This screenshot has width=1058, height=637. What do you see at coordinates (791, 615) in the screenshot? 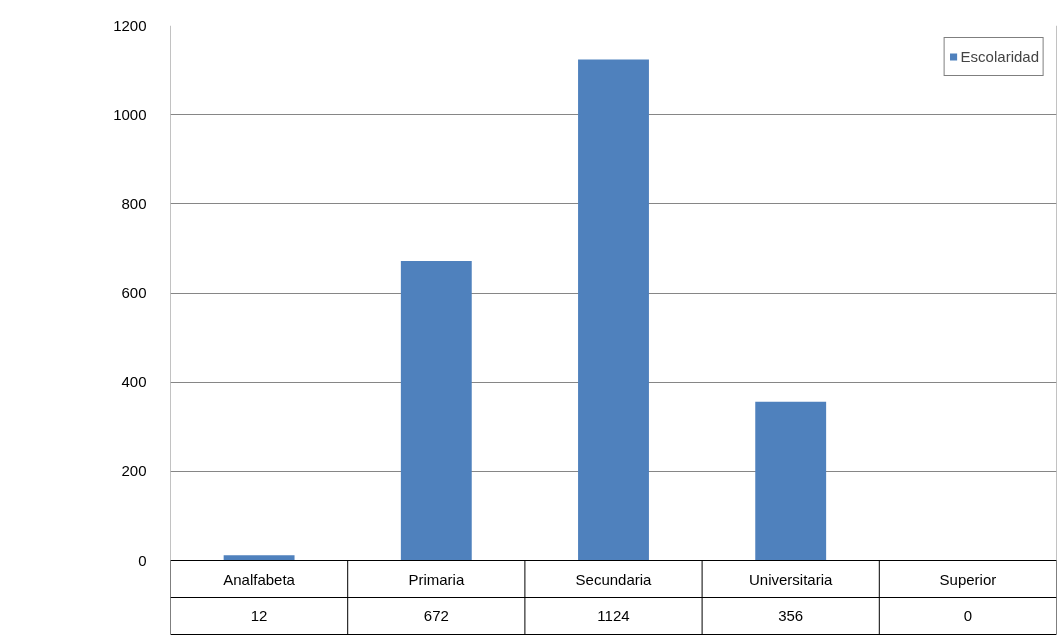
I see `data-label: 356` at bounding box center [791, 615].